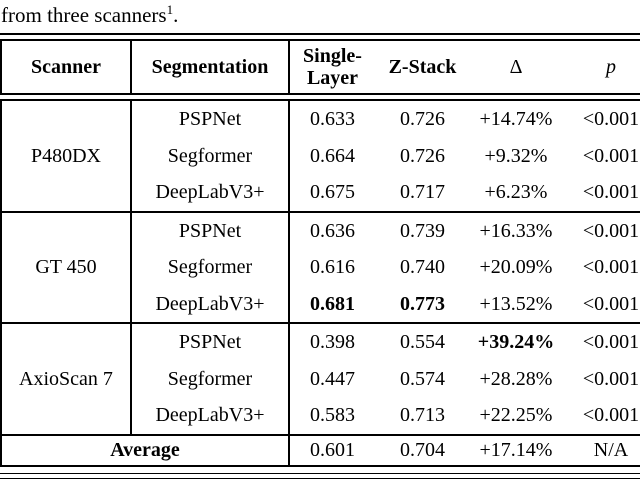 The width and height of the screenshot is (640, 481). I want to click on cell-single-layer: 0.633, so click(332, 119).